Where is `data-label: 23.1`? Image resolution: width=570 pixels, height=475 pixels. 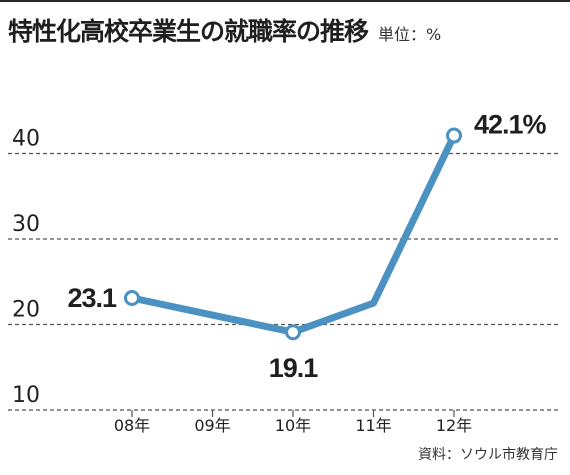 data-label: 23.1 is located at coordinates (92, 298).